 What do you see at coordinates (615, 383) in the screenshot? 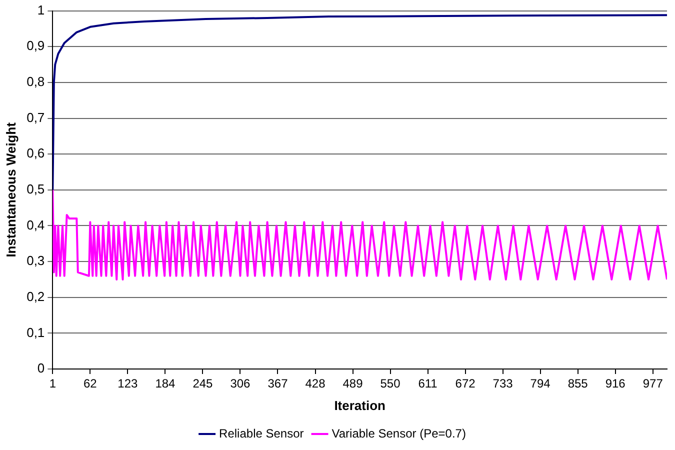
I see `x-tick-label: 916` at bounding box center [615, 383].